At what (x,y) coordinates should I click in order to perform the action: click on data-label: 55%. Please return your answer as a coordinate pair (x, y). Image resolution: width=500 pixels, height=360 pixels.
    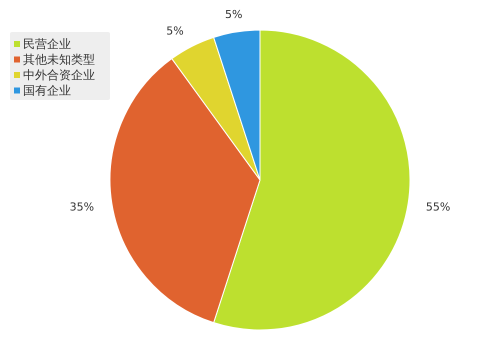
    Looking at the image, I should click on (438, 207).